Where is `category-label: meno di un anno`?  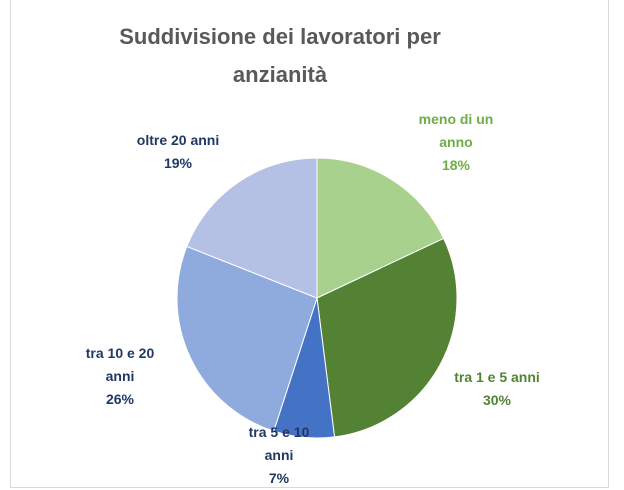 category-label: meno di un anno is located at coordinates (456, 130).